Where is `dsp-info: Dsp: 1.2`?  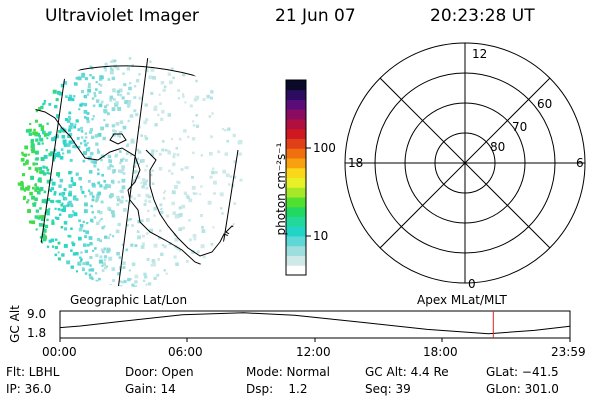
dsp-info: Dsp: 1.2 is located at coordinates (277, 389).